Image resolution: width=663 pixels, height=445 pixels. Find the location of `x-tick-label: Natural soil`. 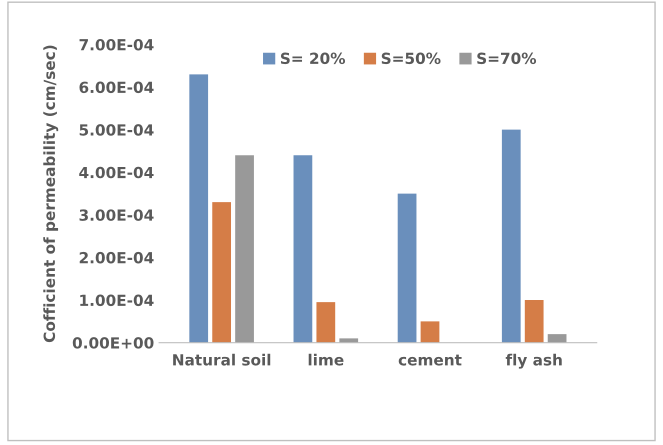

x-tick-label: Natural soil is located at coordinates (221, 360).